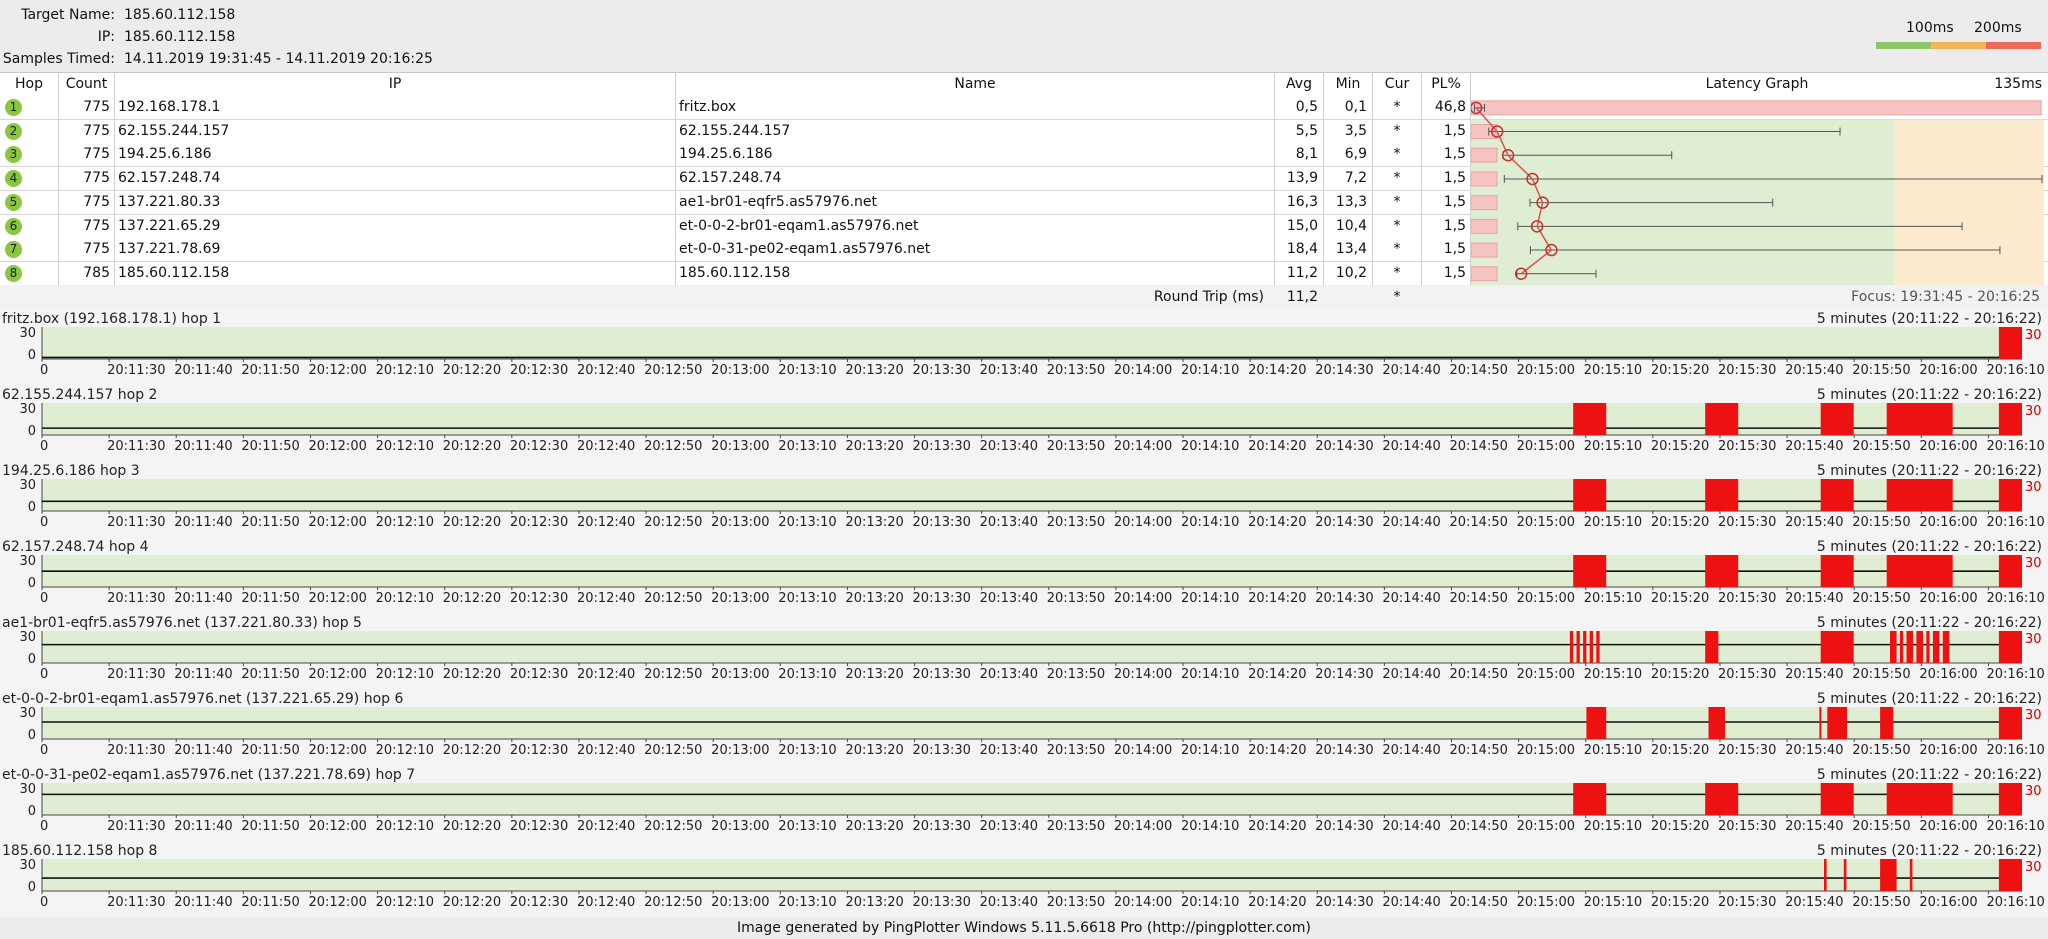 This screenshot has height=939, width=2048. What do you see at coordinates (1454, 272) in the screenshot?
I see `hop-pl: 1,5` at bounding box center [1454, 272].